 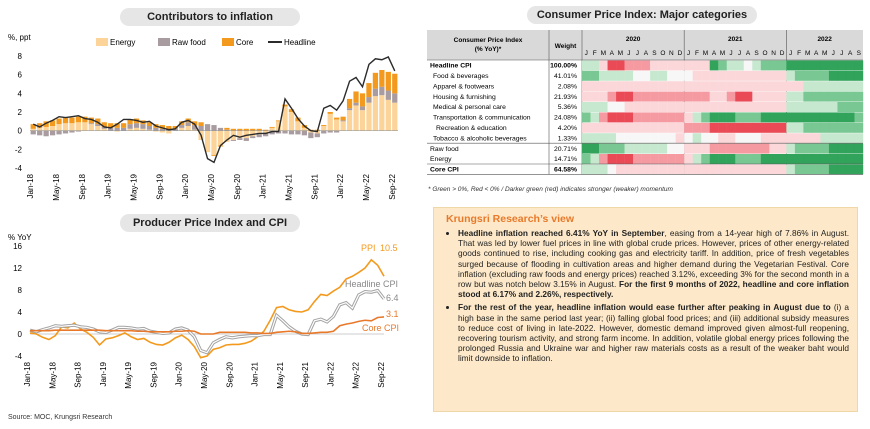 I want to click on headline-line, so click(x=214, y=110).